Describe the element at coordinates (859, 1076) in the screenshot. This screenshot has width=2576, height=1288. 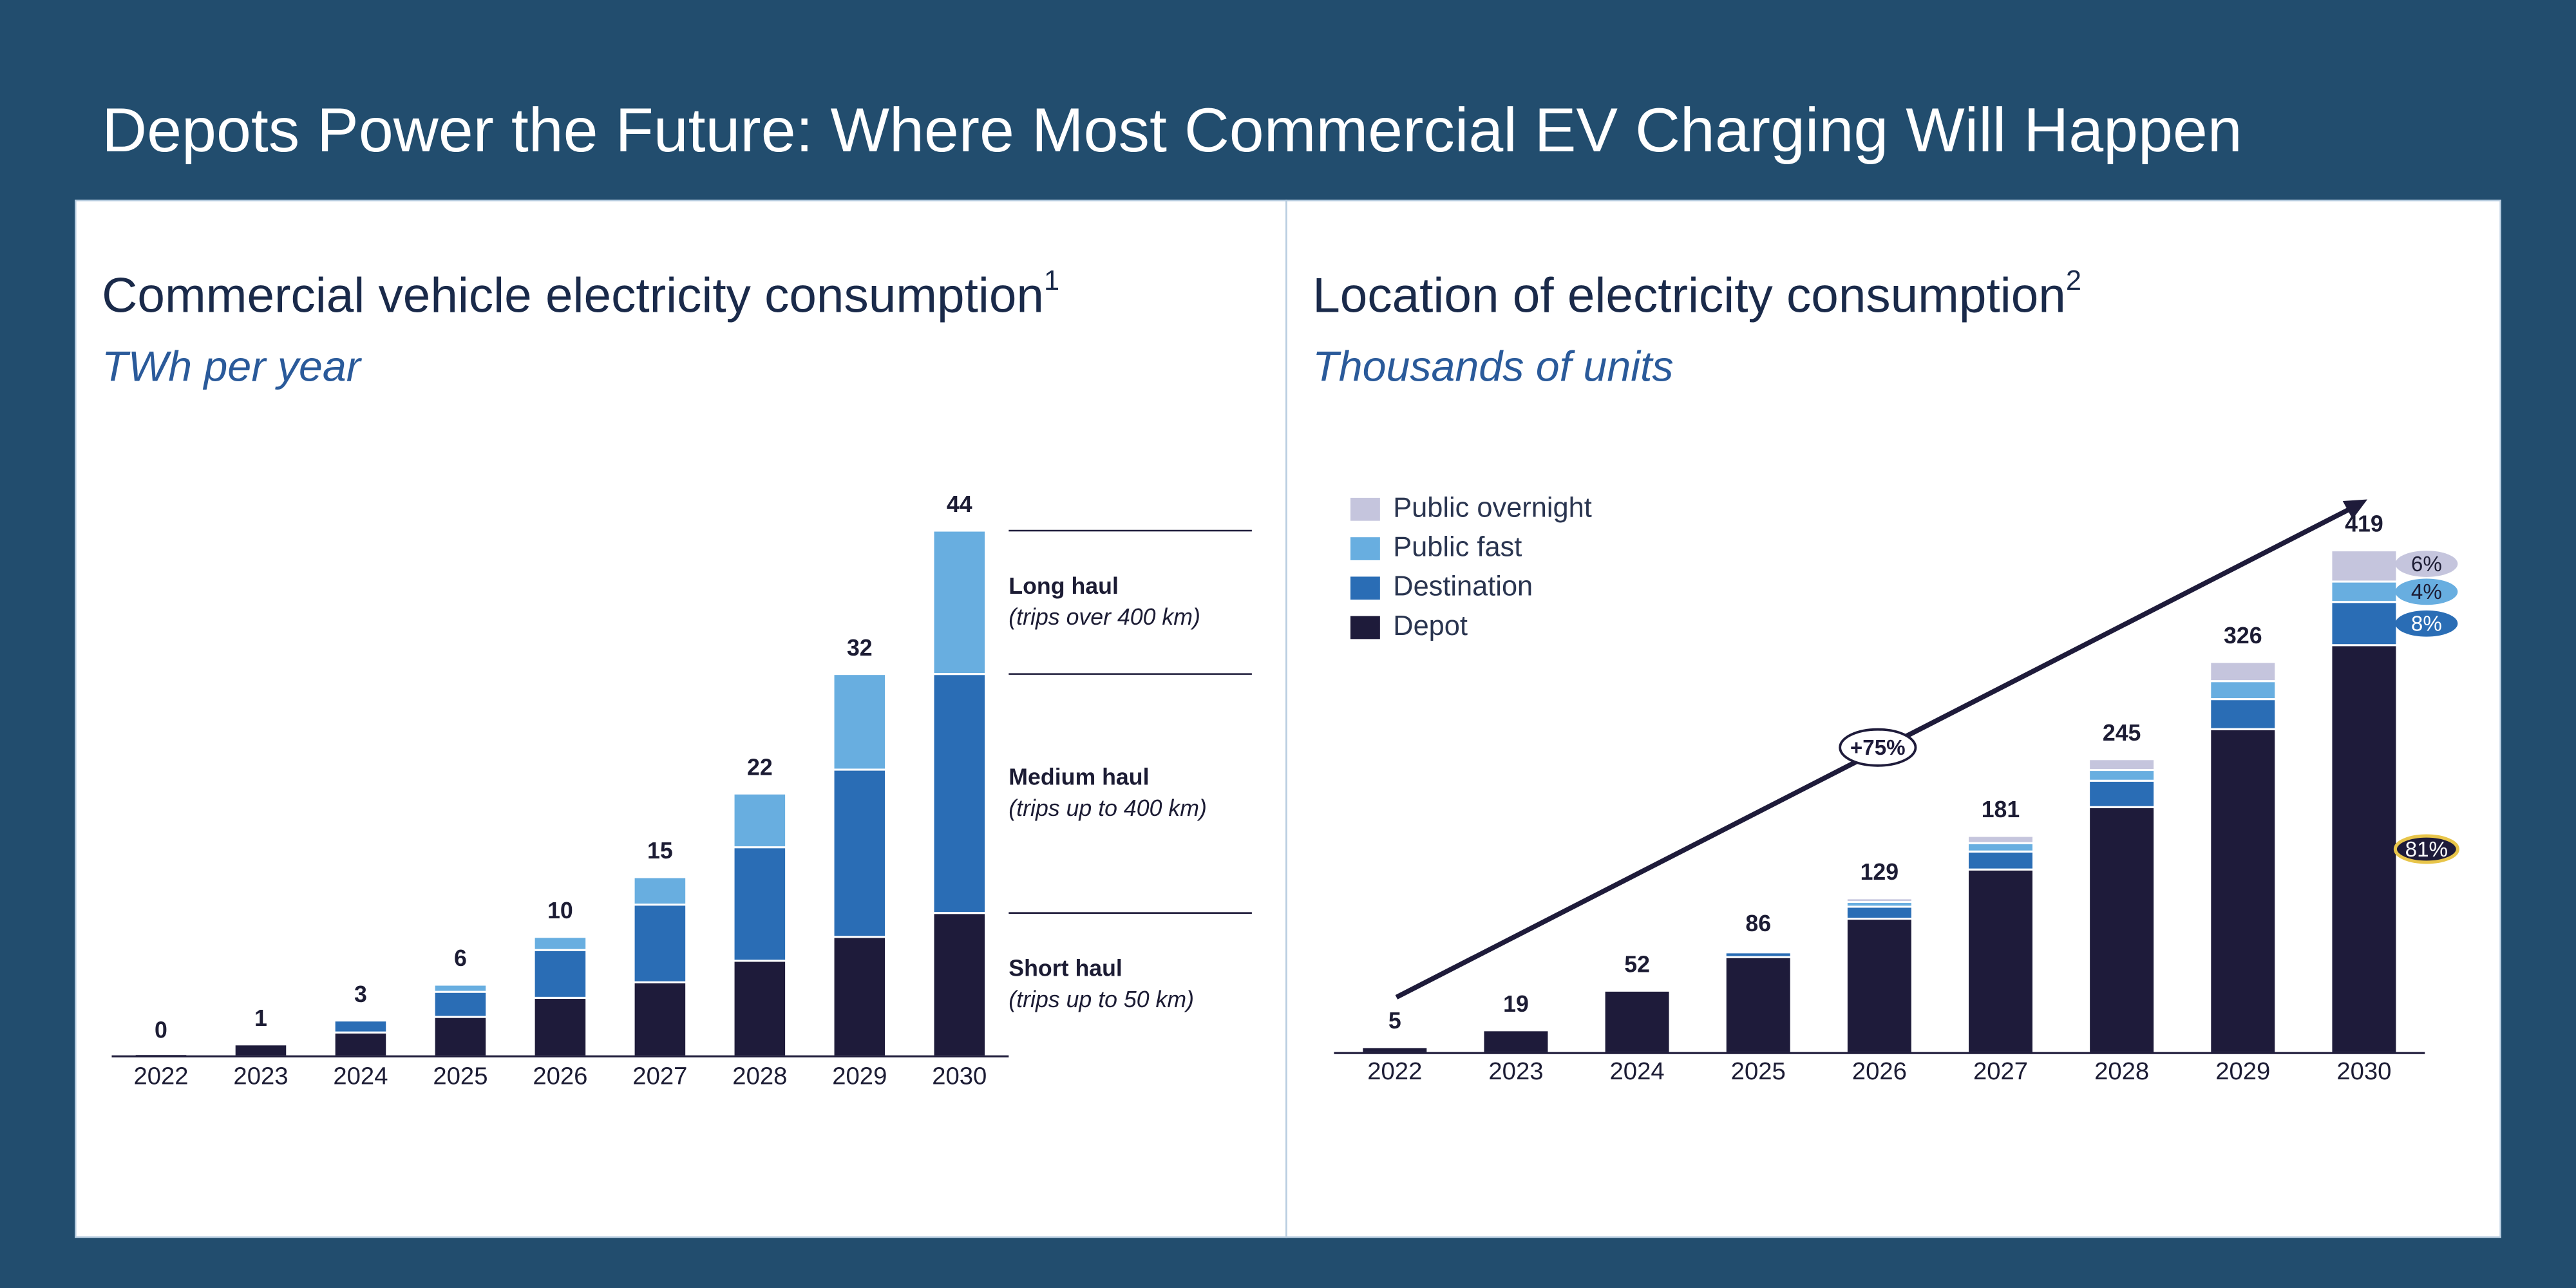
I see `x-tick-label: 2029` at that location.